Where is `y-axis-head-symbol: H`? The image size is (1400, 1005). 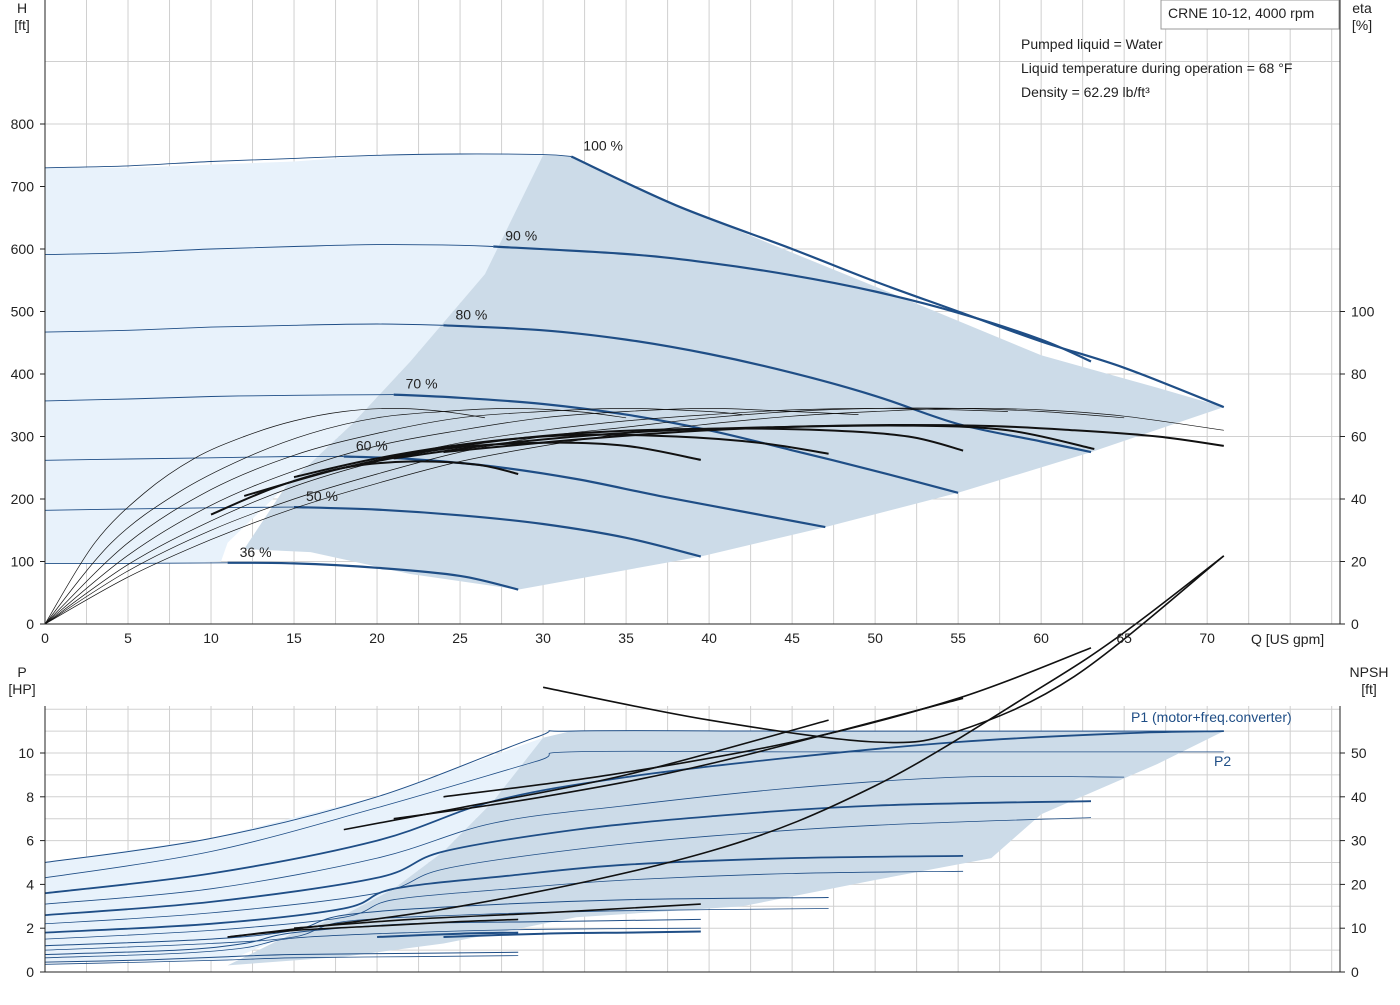
y-axis-head-symbol: H is located at coordinates (22, 8).